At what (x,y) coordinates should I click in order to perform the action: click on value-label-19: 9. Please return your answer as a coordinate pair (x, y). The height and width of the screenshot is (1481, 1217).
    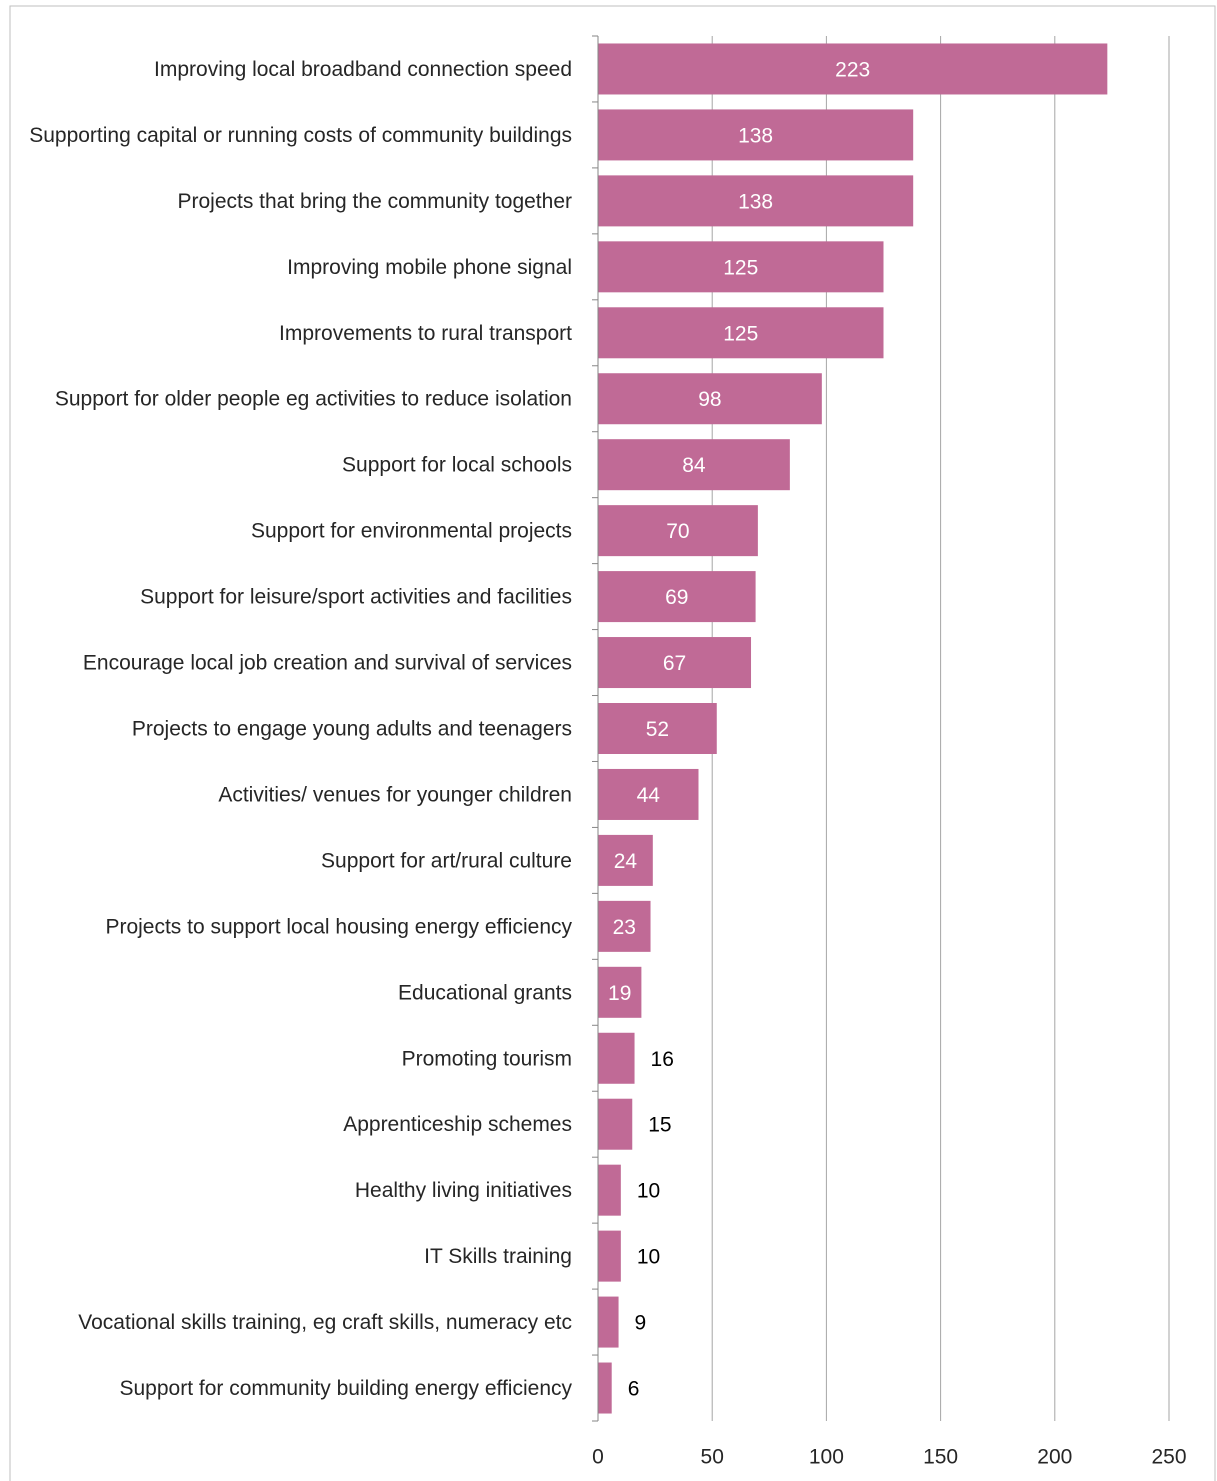
    Looking at the image, I should click on (641, 1323).